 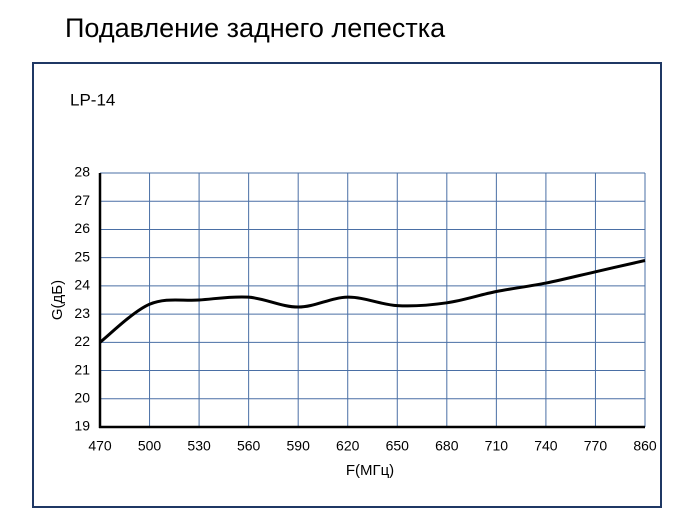 What do you see at coordinates (82, 285) in the screenshot?
I see `y-tick-label: 24` at bounding box center [82, 285].